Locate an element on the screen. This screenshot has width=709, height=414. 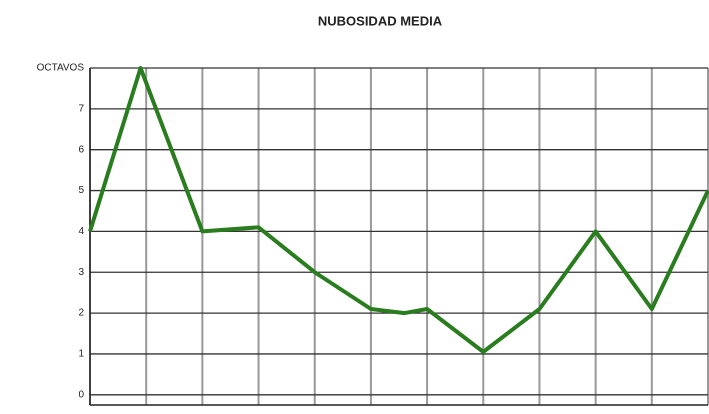
y-tick-label: 3 is located at coordinates (81, 272).